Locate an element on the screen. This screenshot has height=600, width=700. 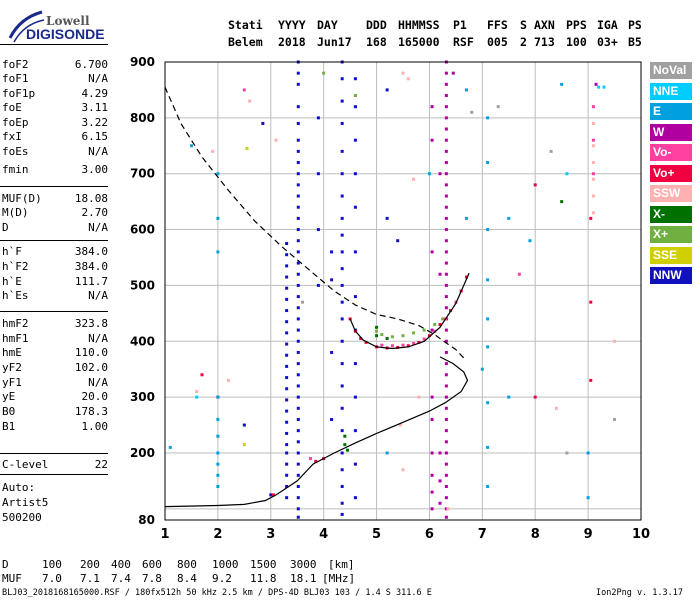
muf-value: 9.2 is located at coordinates (222, 578).